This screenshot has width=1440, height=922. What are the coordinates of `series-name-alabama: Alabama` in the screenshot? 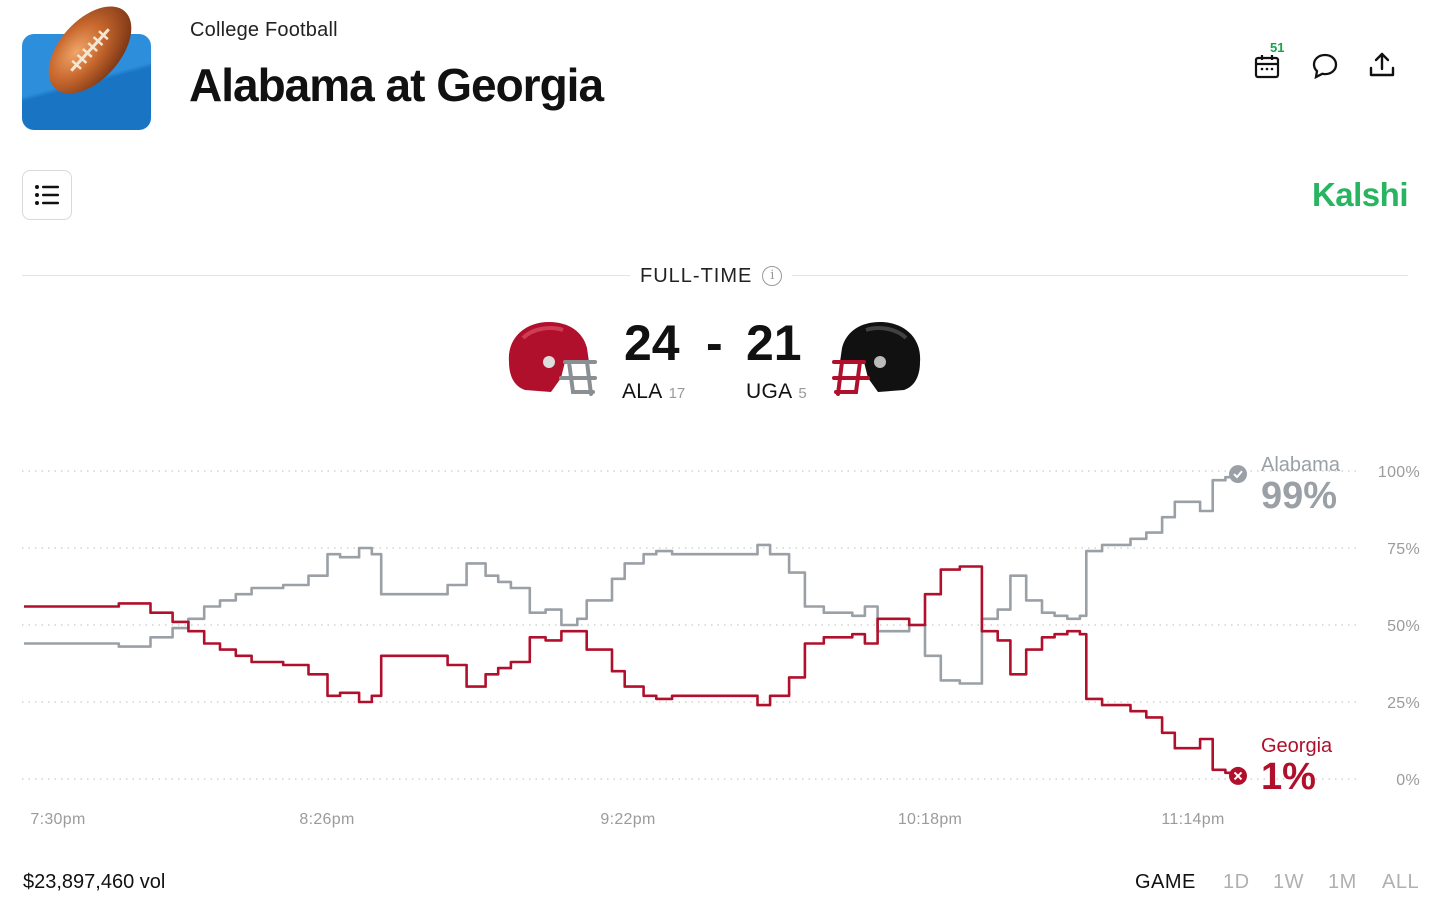 It's located at (1301, 465).